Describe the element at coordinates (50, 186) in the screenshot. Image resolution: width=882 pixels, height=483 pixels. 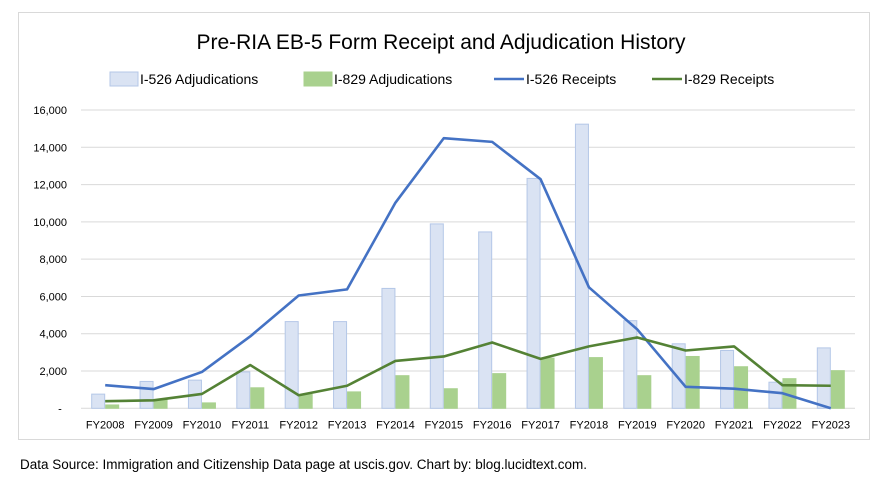
I see `y-tick-label: 12,000` at that location.